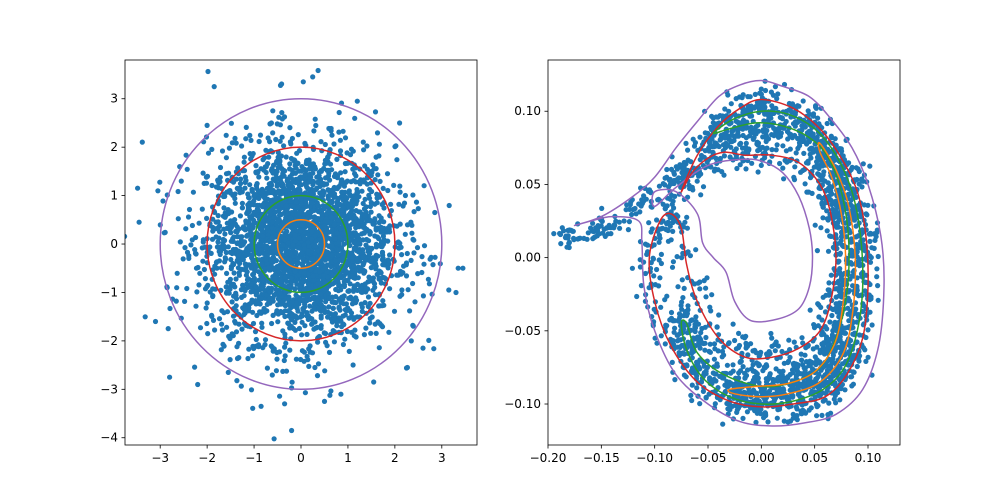 The height and width of the screenshot is (500, 1000). I want to click on x-tick-label: 1, so click(348, 458).